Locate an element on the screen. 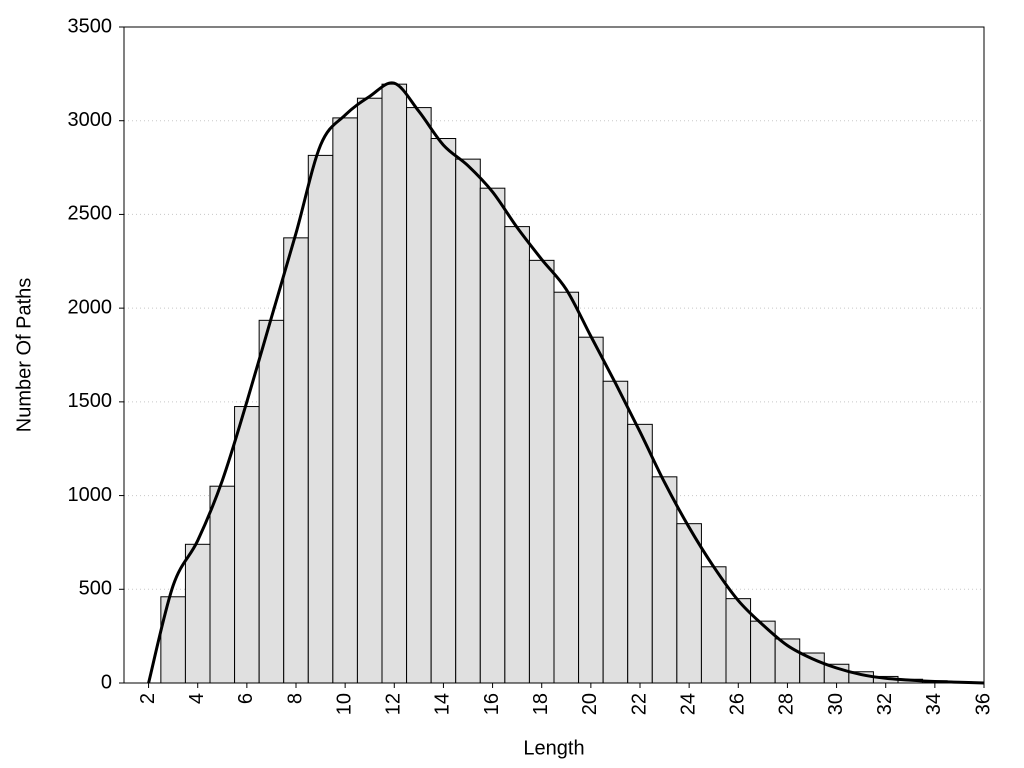 The width and height of the screenshot is (1024, 768). x-tick-label: 24 is located at coordinates (688, 704).